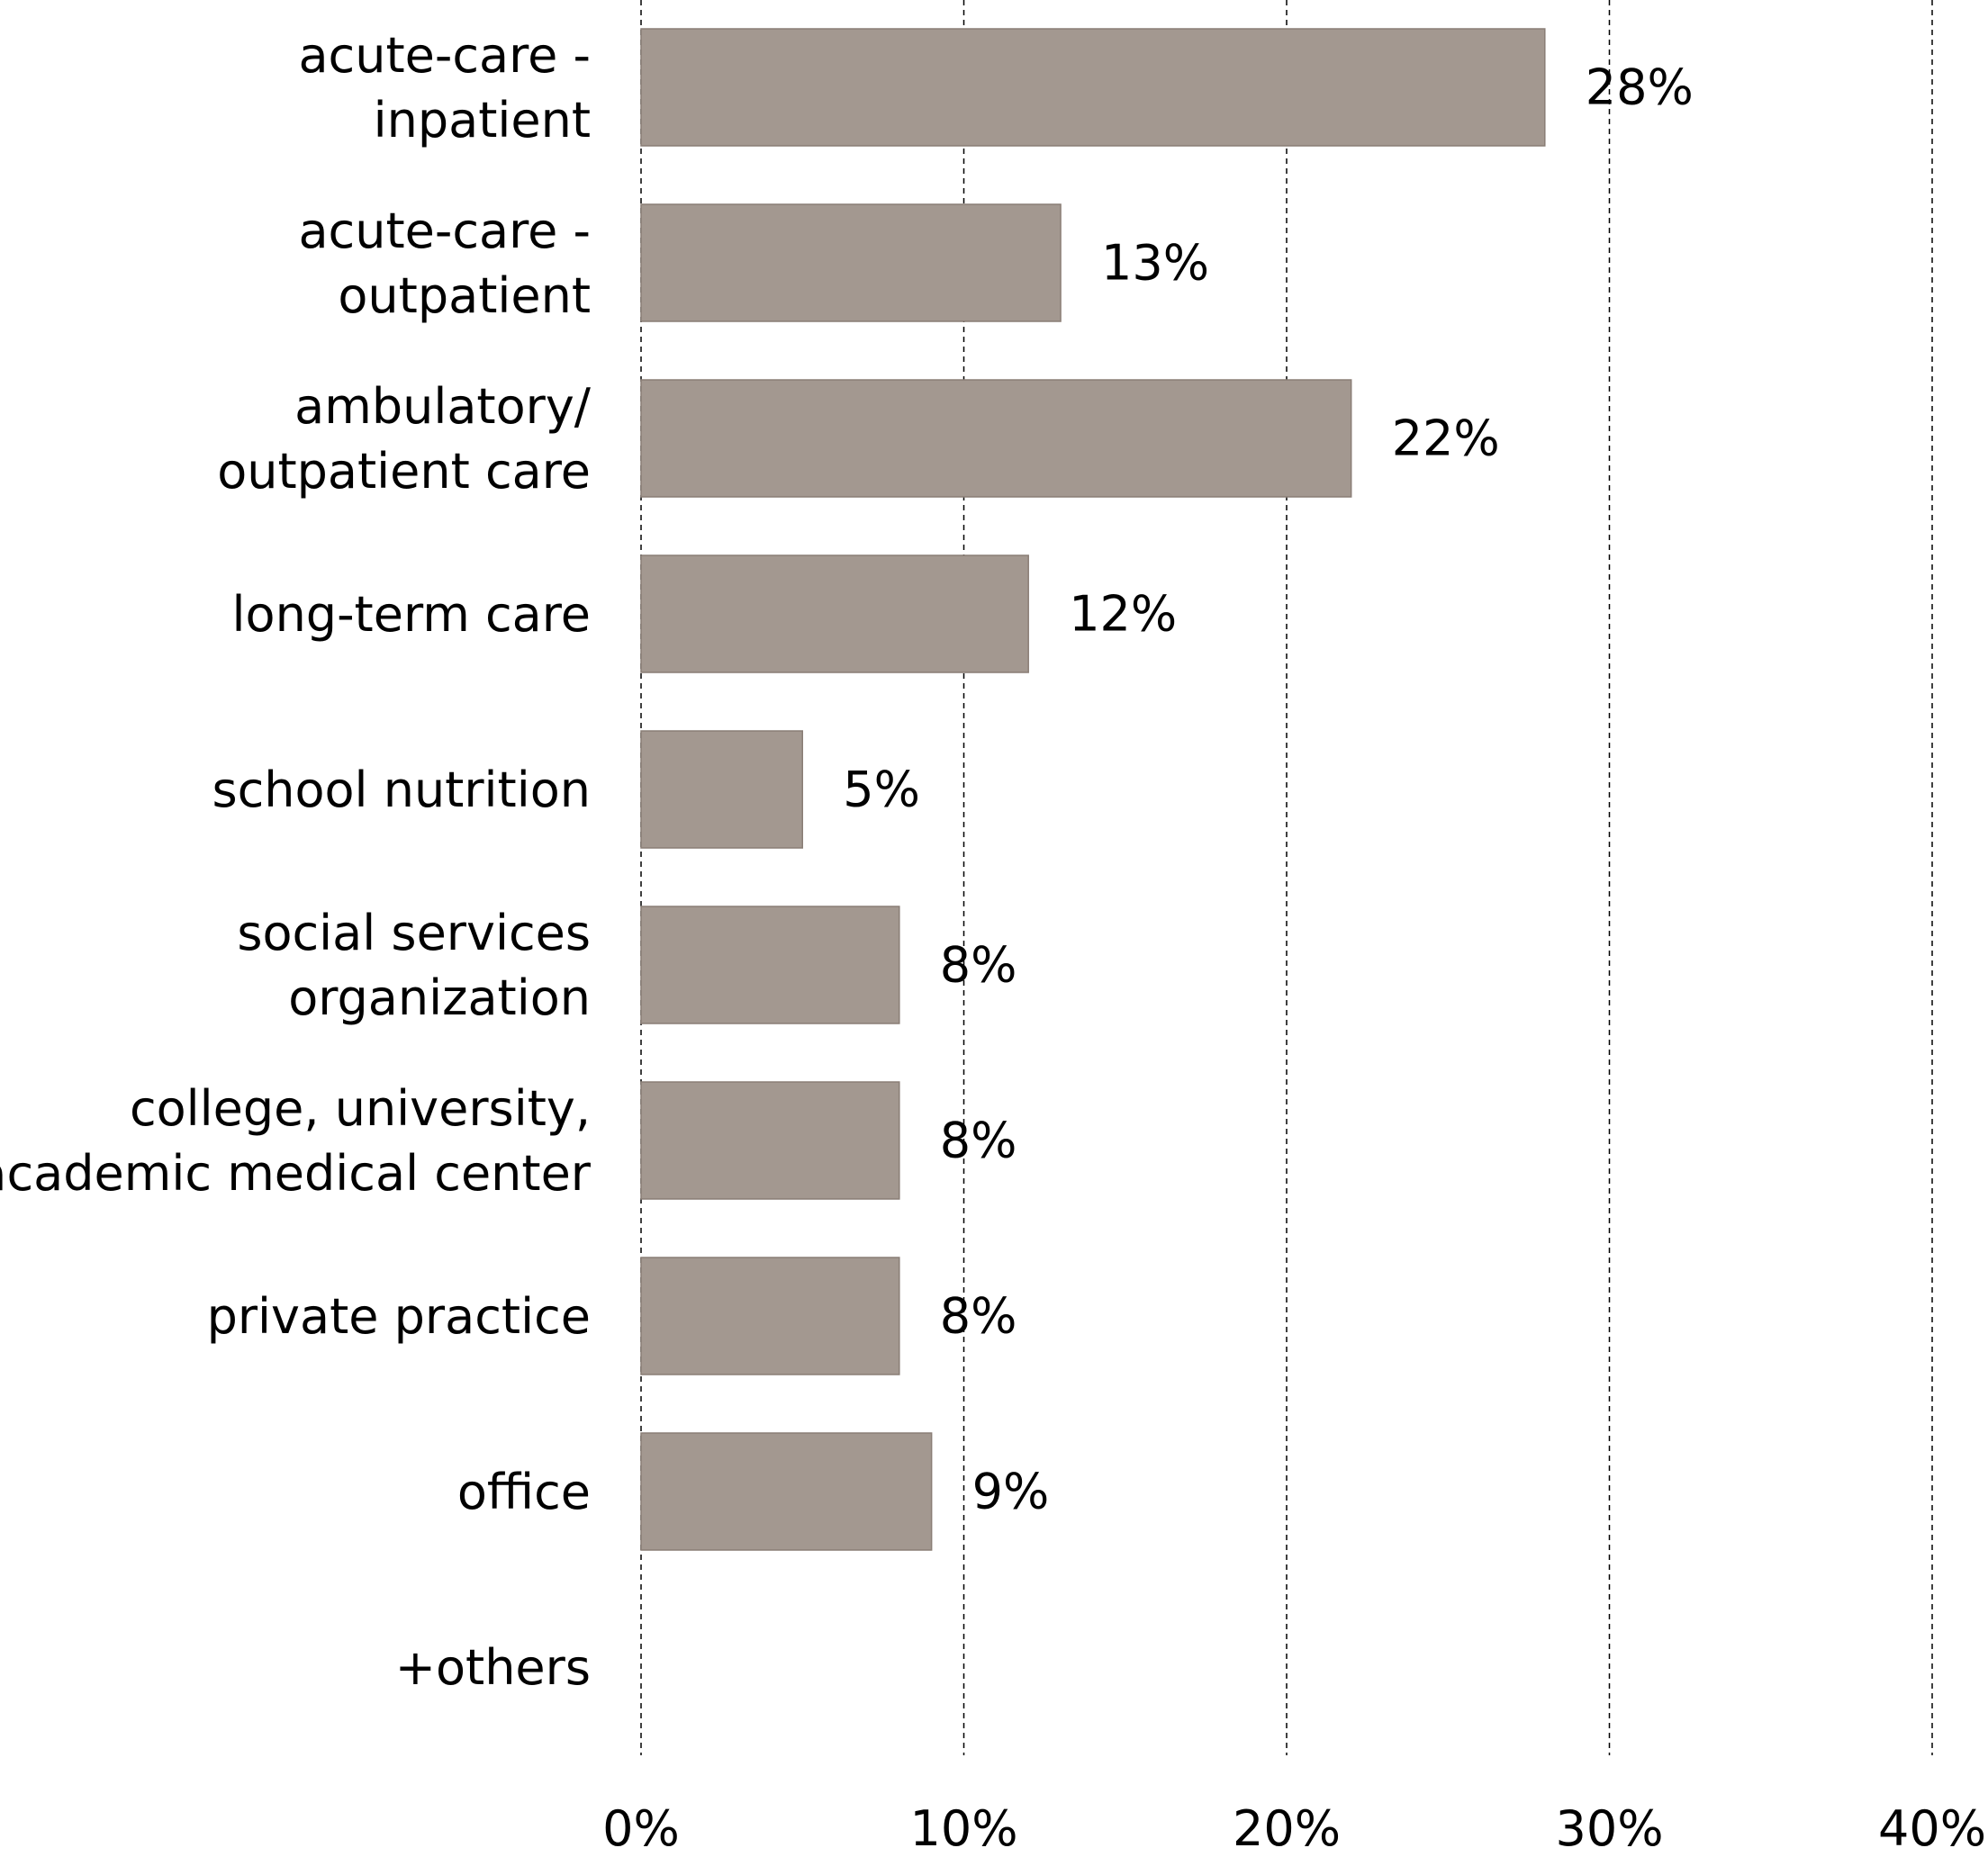 The width and height of the screenshot is (1988, 1866). Describe the element at coordinates (1123, 614) in the screenshot. I see `data-label: 12%` at that location.